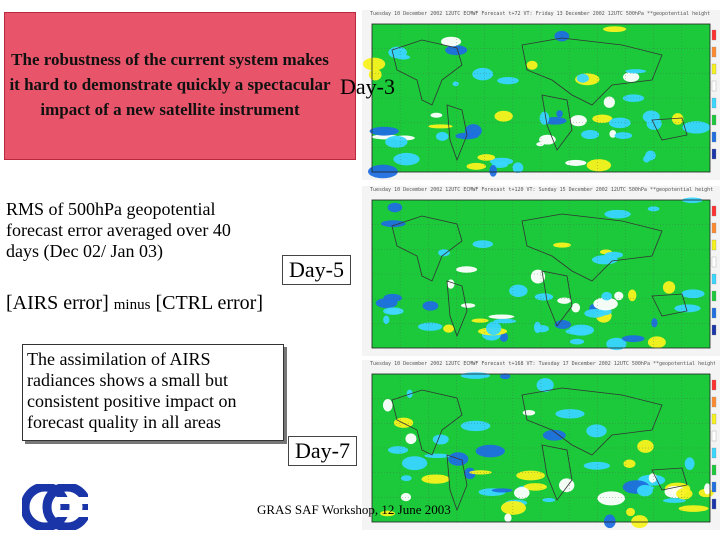 Image resolution: width=720 pixels, height=540 pixels. I want to click on diff-airs: [AIRS error], so click(60, 303).